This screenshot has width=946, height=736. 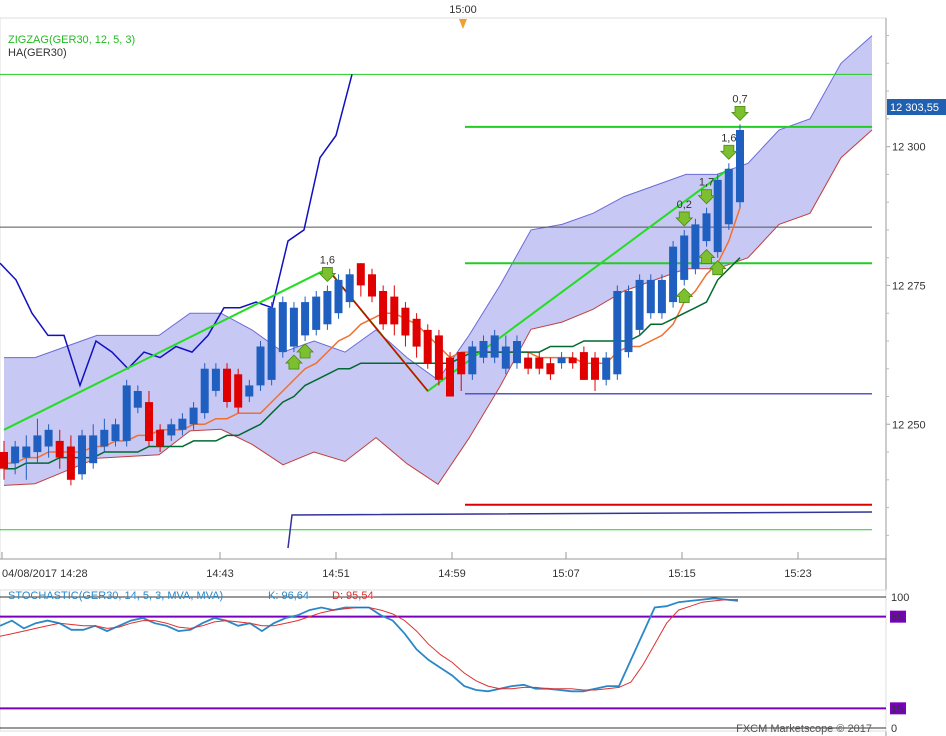 What do you see at coordinates (566, 574) in the screenshot?
I see `x-tick-label: 15:07` at bounding box center [566, 574].